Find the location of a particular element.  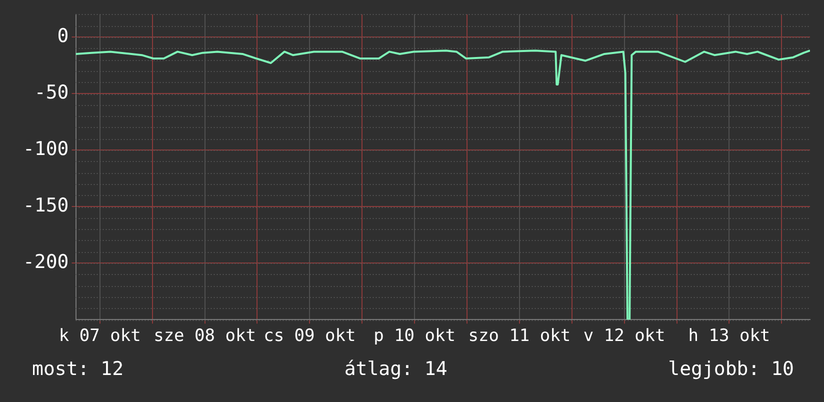

x-tick-label: h 13 okt is located at coordinates (729, 336).